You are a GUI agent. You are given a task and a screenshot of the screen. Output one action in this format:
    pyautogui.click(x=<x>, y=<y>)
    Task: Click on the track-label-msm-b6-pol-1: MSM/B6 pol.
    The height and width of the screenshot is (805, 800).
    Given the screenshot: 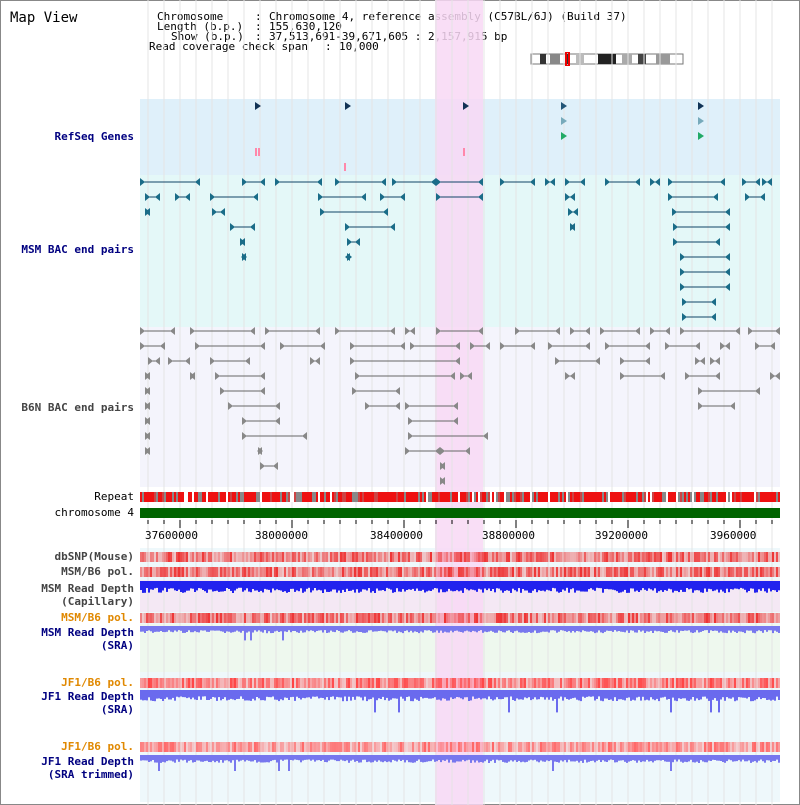 What is the action you would take?
    pyautogui.click(x=97, y=571)
    